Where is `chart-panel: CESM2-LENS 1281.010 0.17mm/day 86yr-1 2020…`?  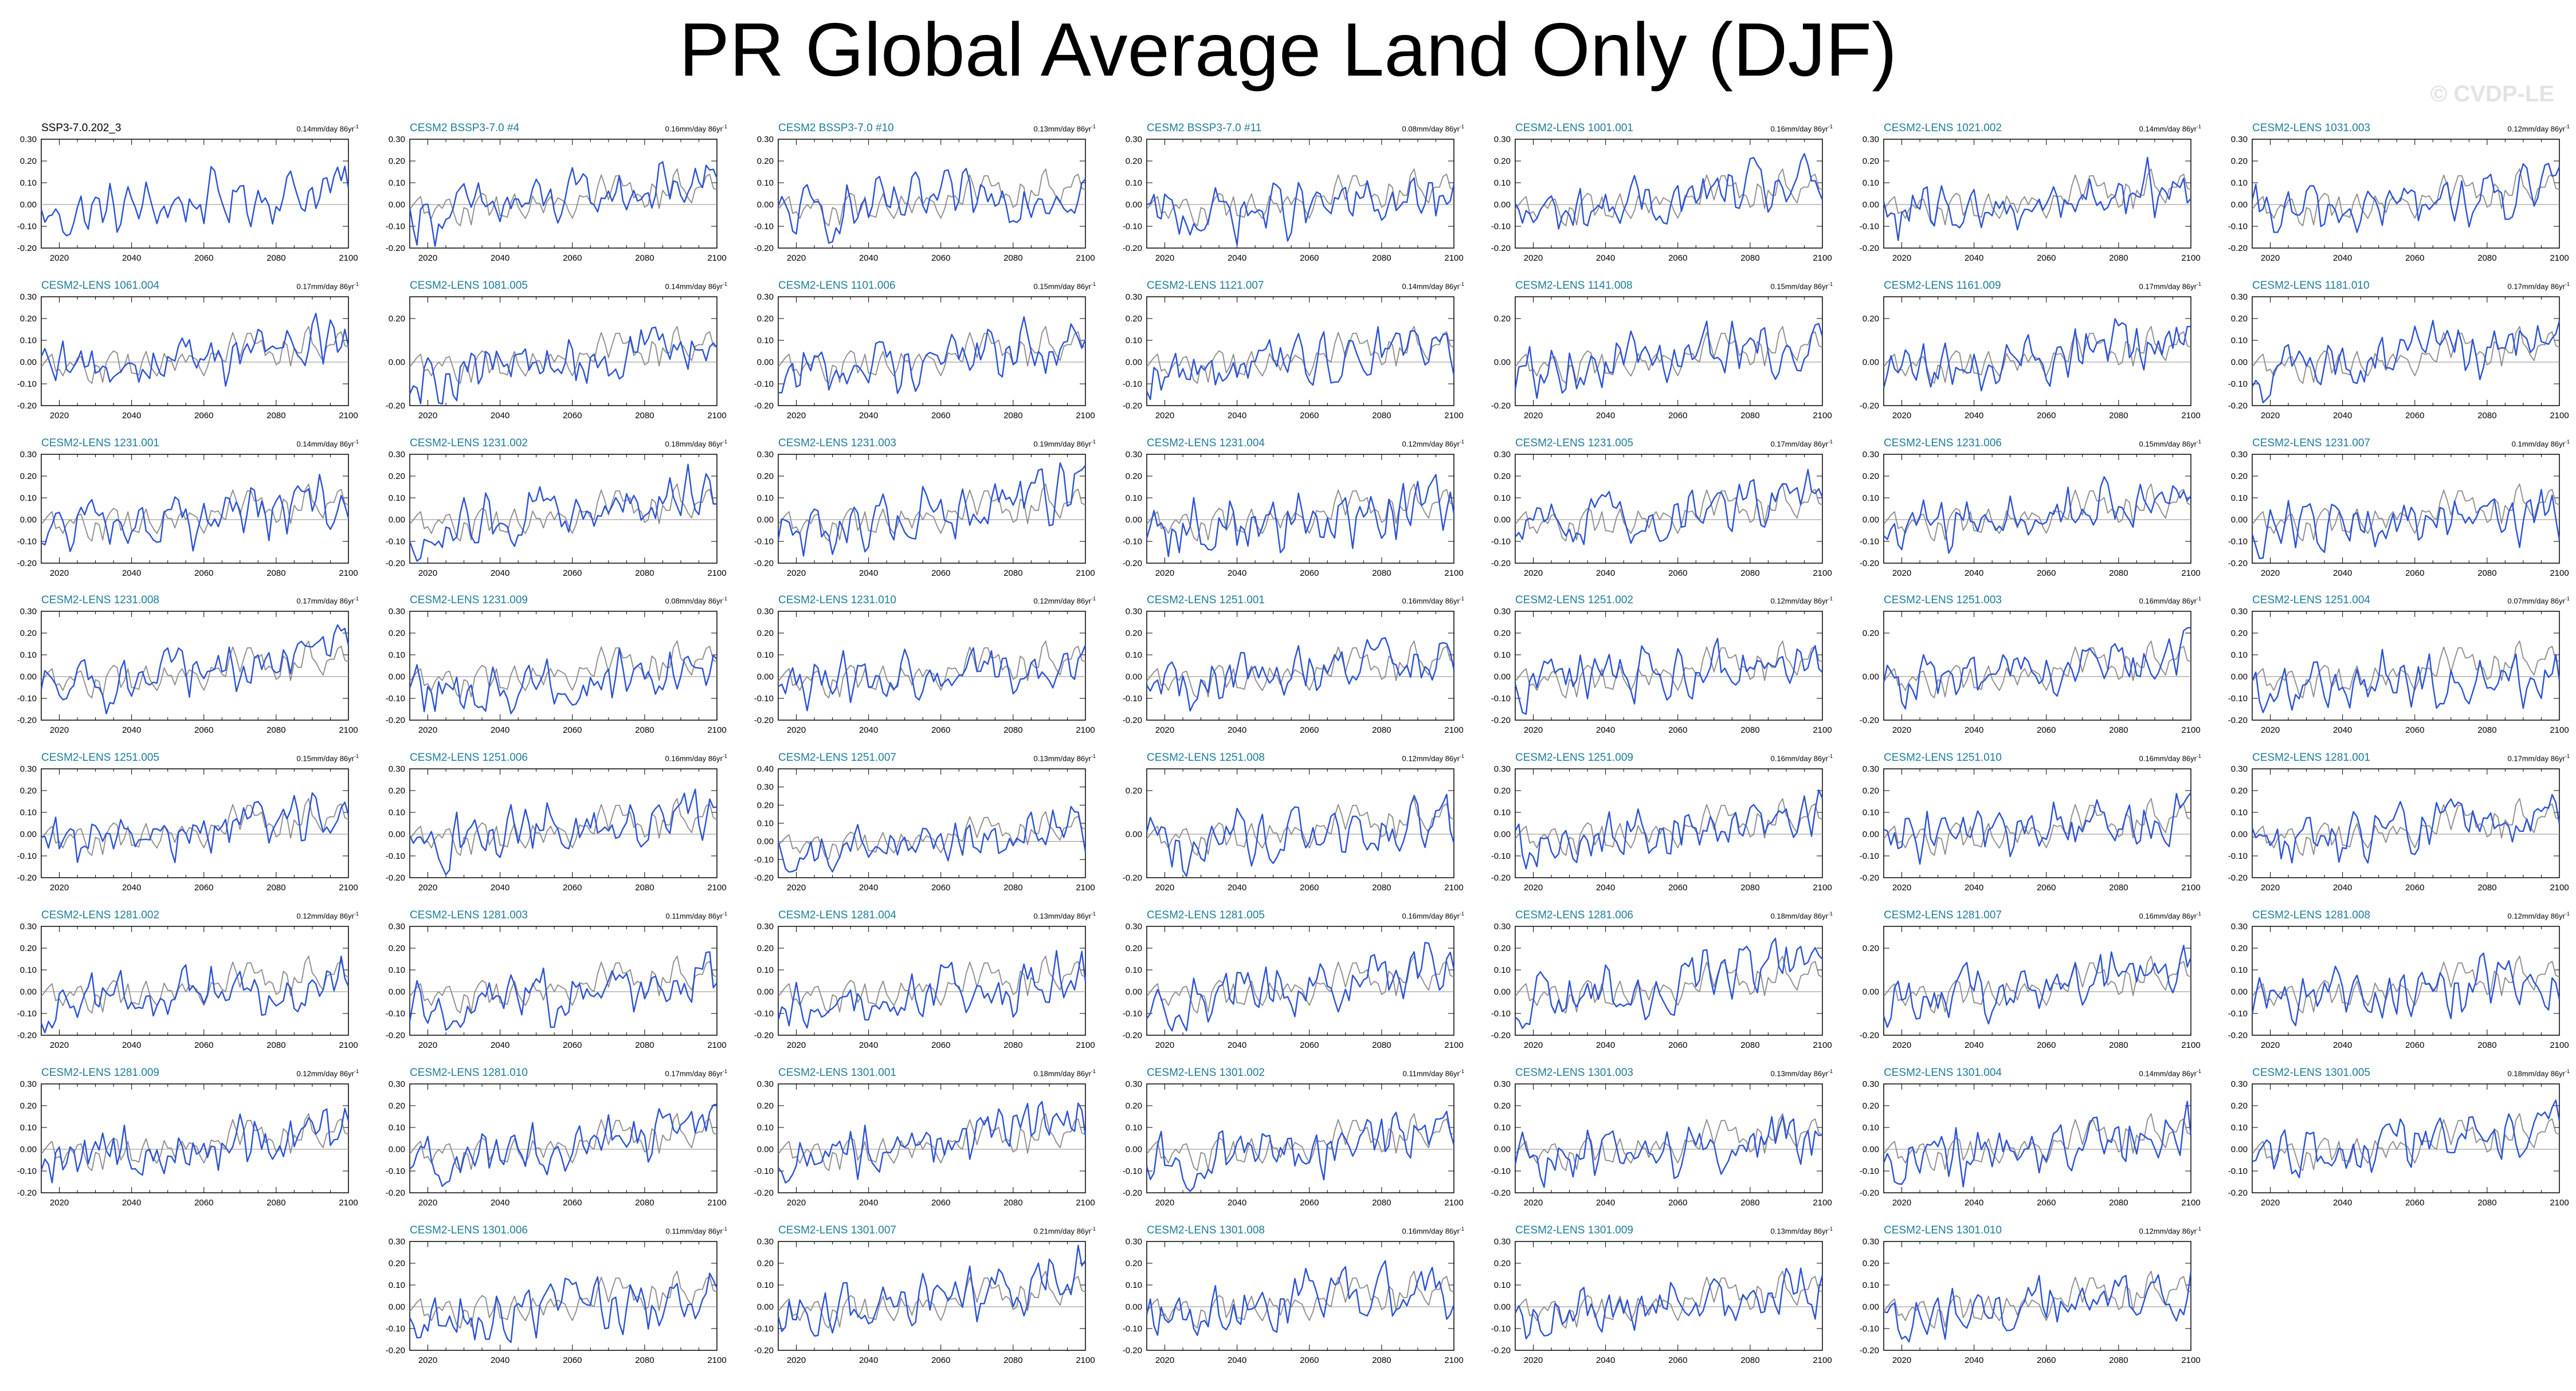
chart-panel: CESM2-LENS 1281.010 0.17mm/day 86yr-1 2020… is located at coordinates (551, 1144).